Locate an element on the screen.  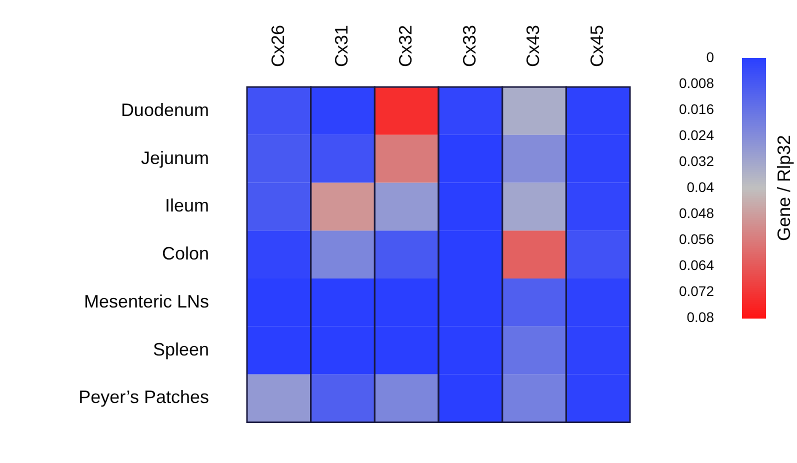
color-bar-label: 0.032 is located at coordinates (696, 160).